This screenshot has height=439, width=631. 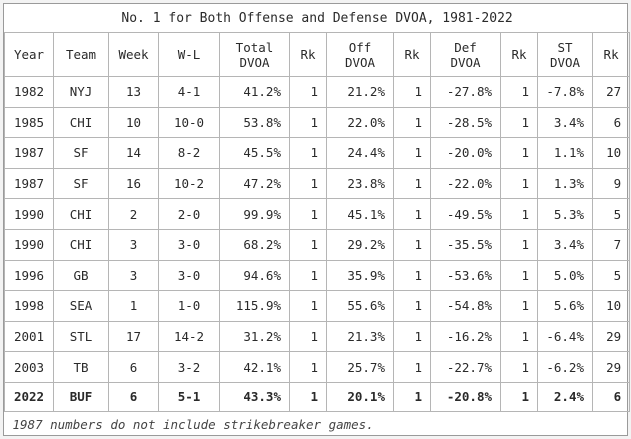 I want to click on cell-year: 1982, so click(x=29, y=92).